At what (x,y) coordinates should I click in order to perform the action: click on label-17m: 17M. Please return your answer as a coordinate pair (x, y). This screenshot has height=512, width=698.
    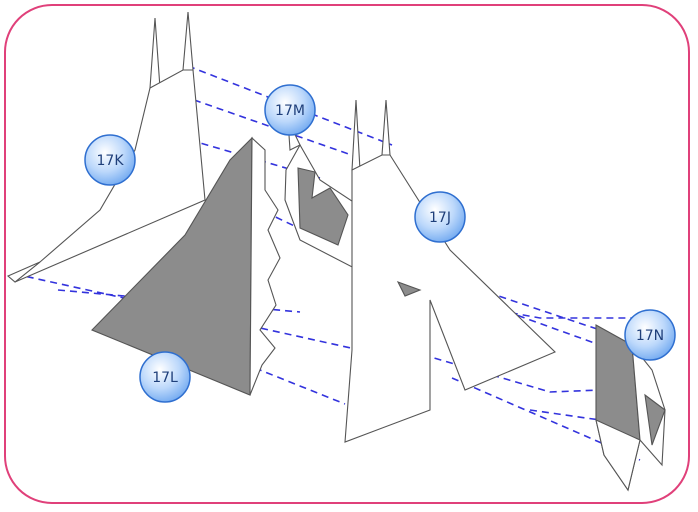
    Looking at the image, I should click on (290, 111).